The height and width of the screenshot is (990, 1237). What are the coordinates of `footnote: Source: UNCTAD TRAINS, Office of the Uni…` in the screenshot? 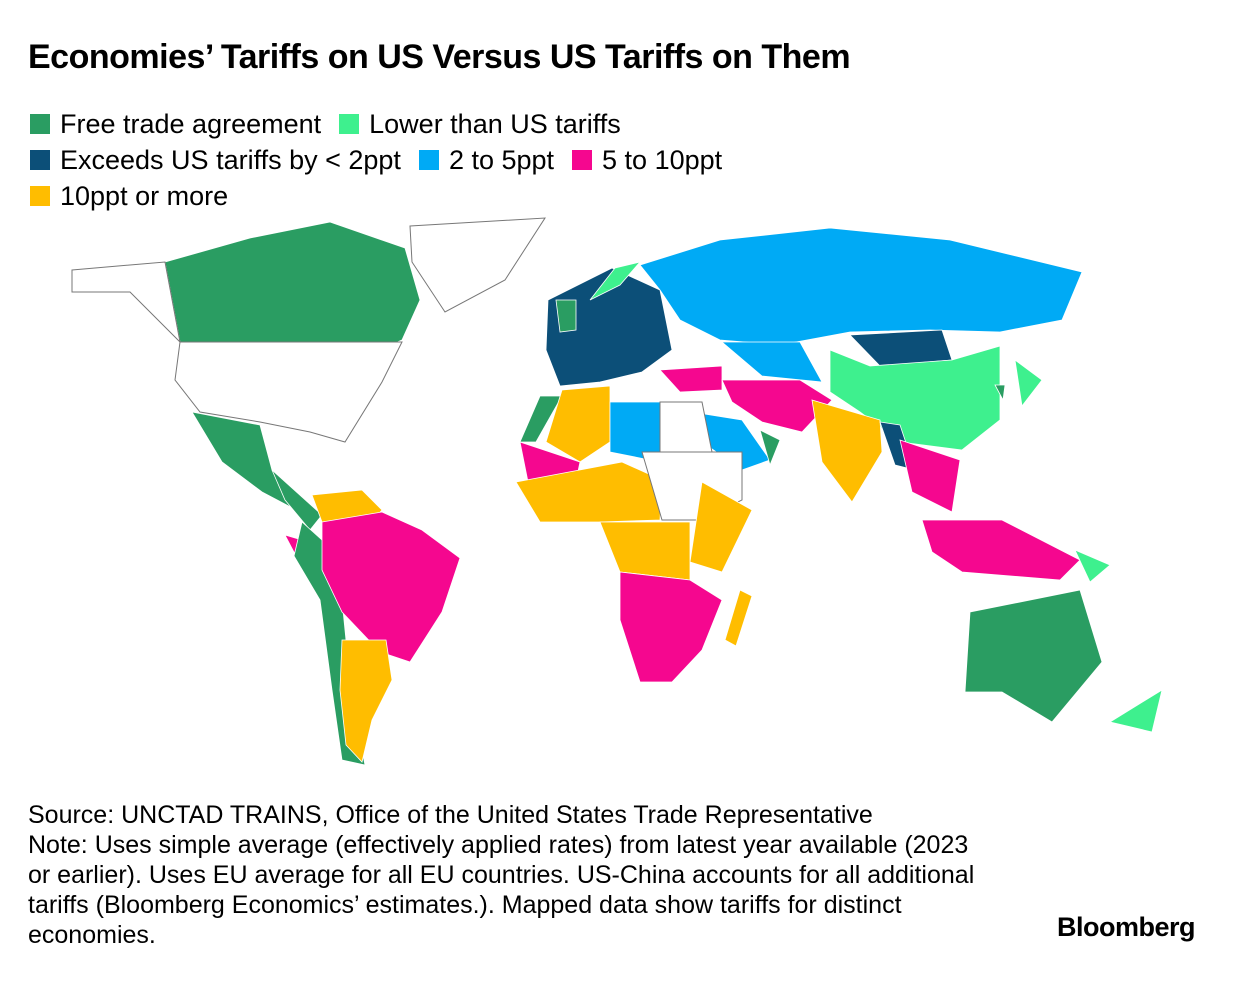 It's located at (508, 875).